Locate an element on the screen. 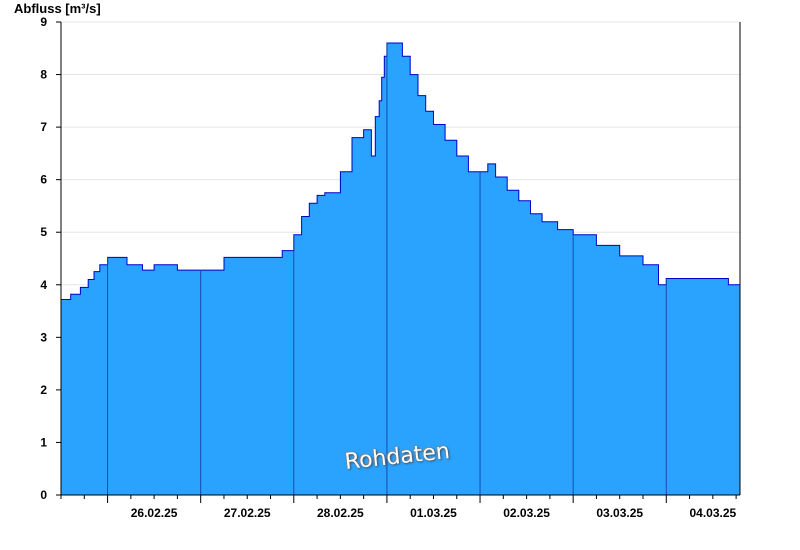  x-tick-label: 02.03.25 is located at coordinates (526, 513).